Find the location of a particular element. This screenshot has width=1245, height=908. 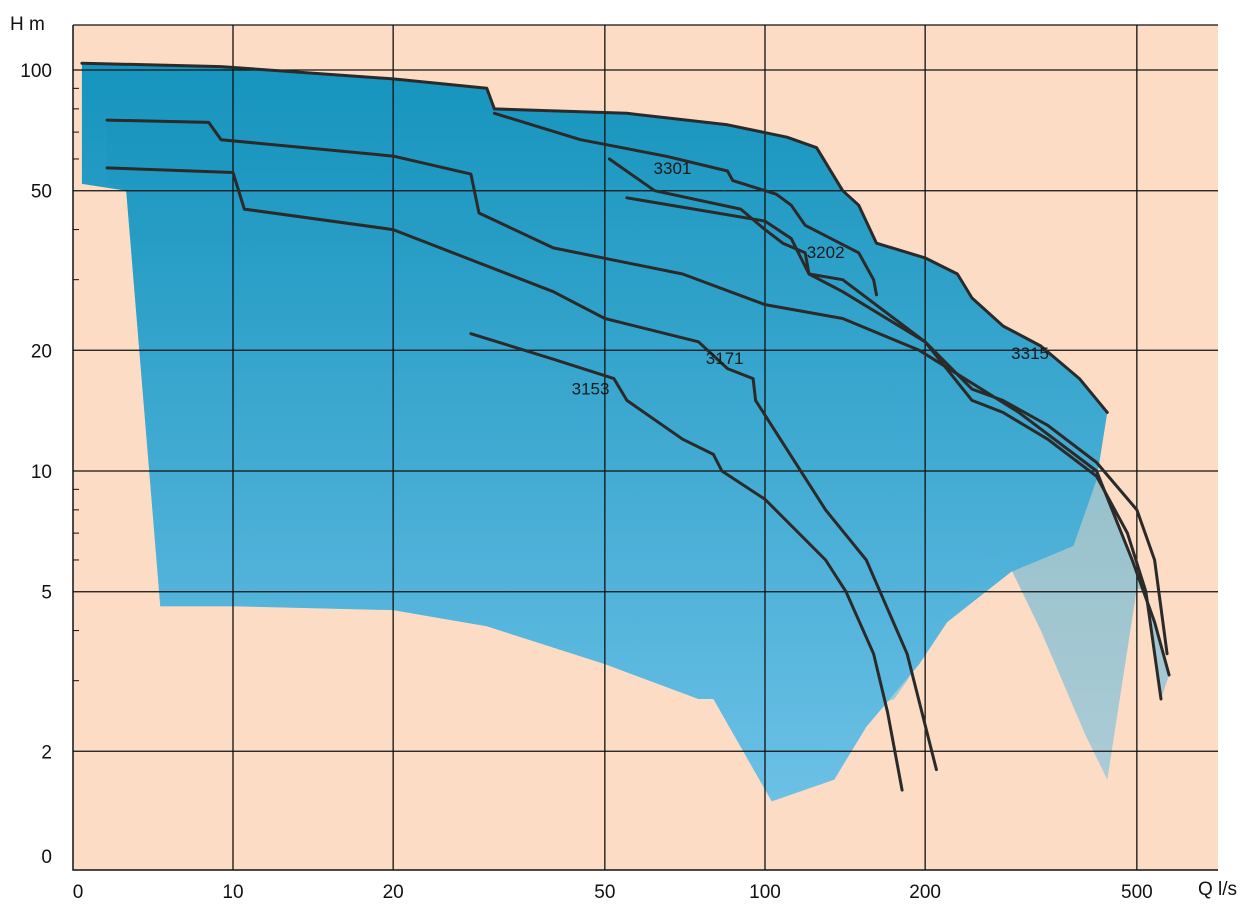

x-tick-label: 20 is located at coordinates (393, 892).